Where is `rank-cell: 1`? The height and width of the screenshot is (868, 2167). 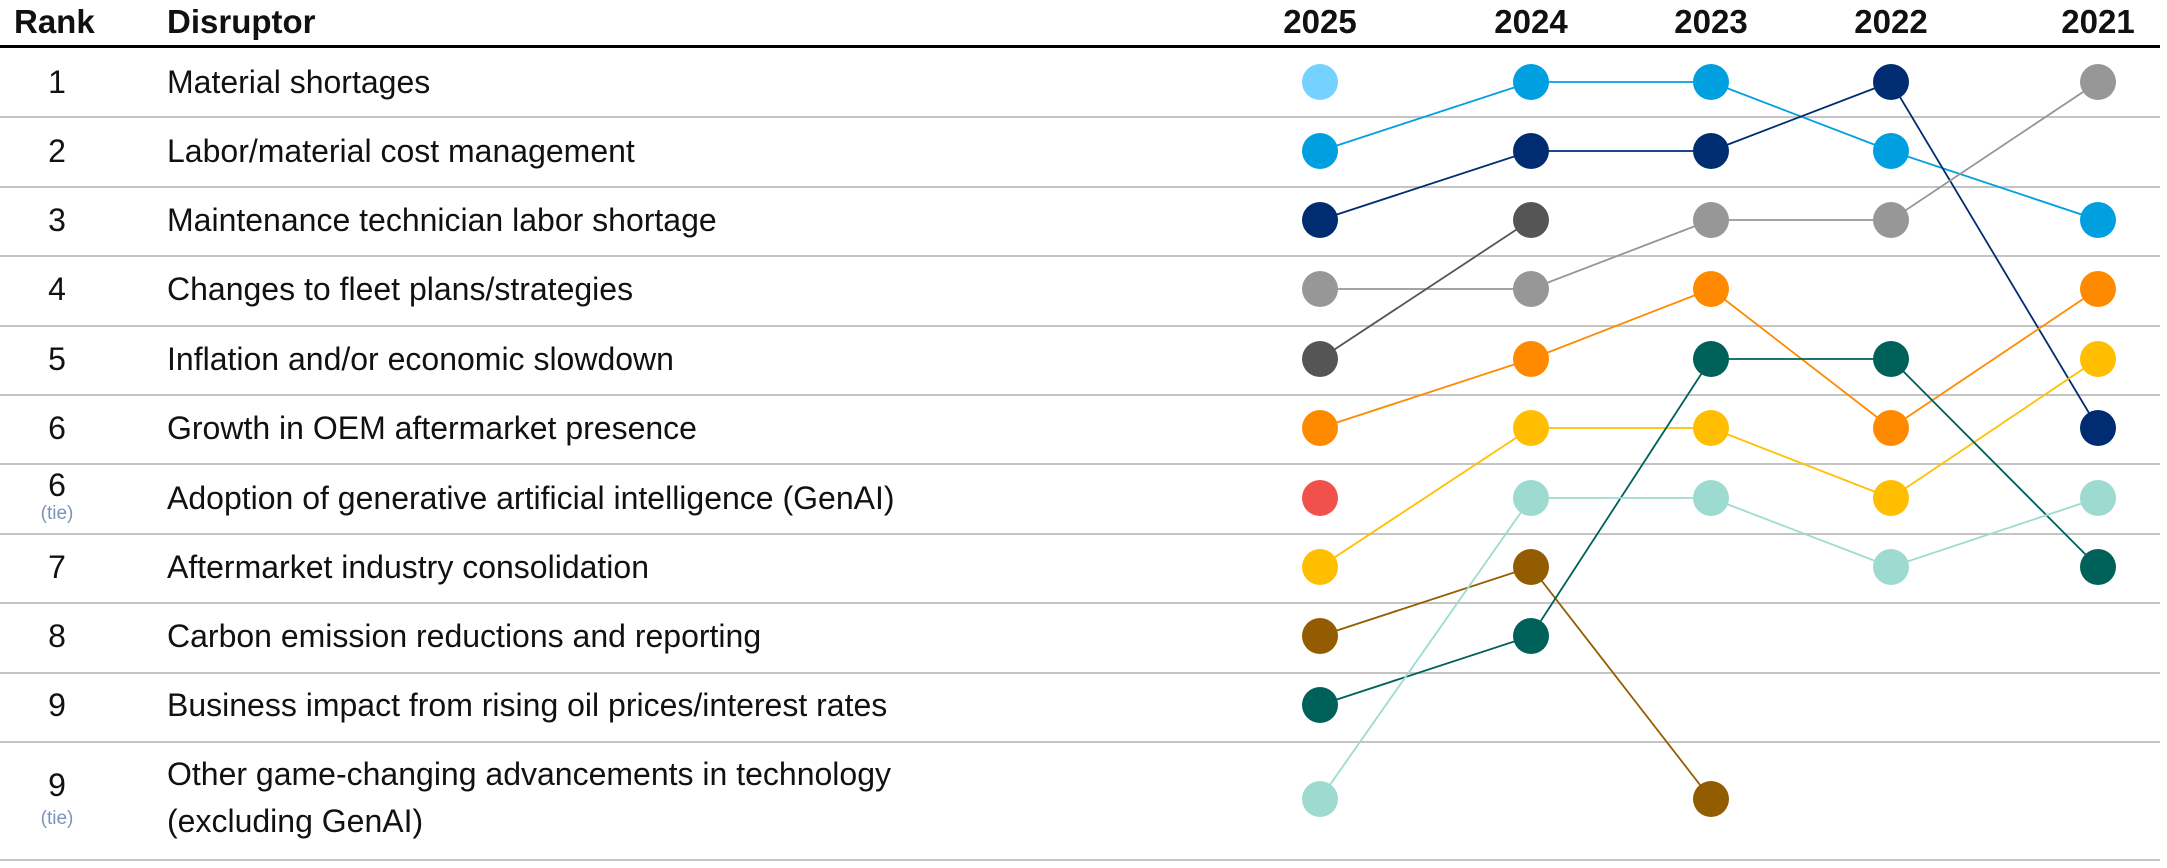 rank-cell: 1 is located at coordinates (57, 82).